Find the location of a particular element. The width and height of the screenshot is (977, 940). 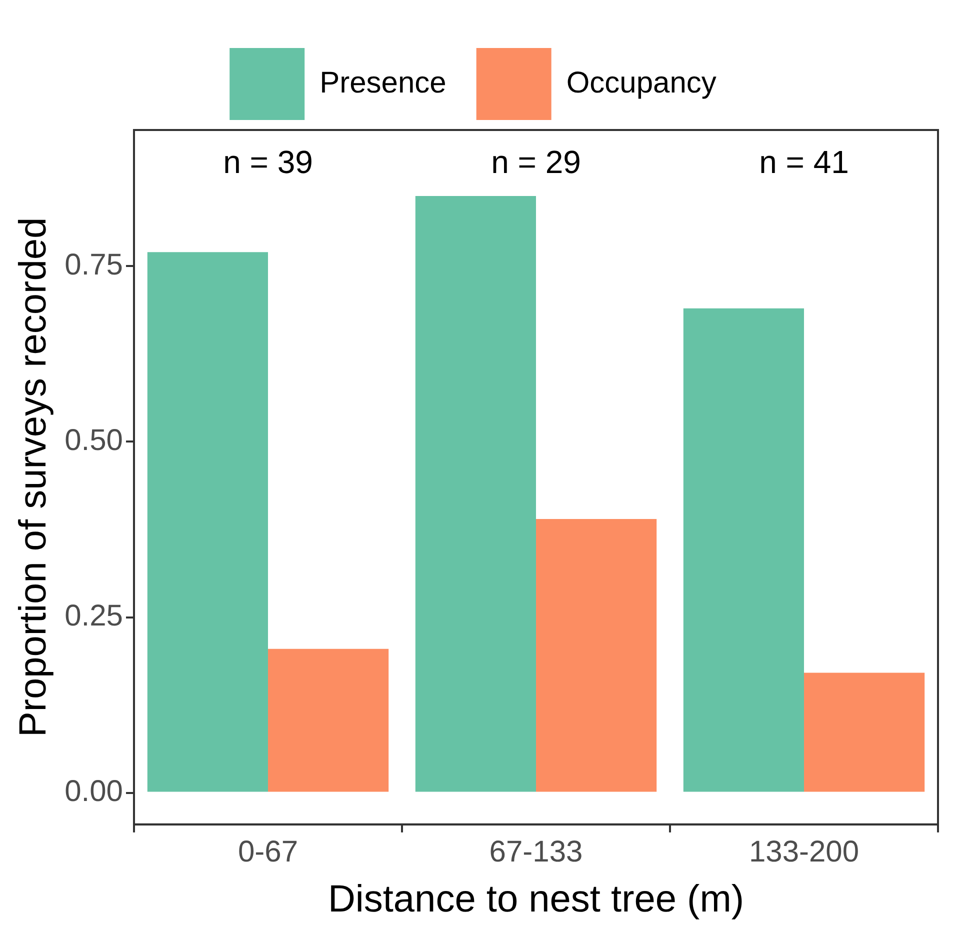

x-axis-title: Distance to nest tree (m) is located at coordinates (536, 899).